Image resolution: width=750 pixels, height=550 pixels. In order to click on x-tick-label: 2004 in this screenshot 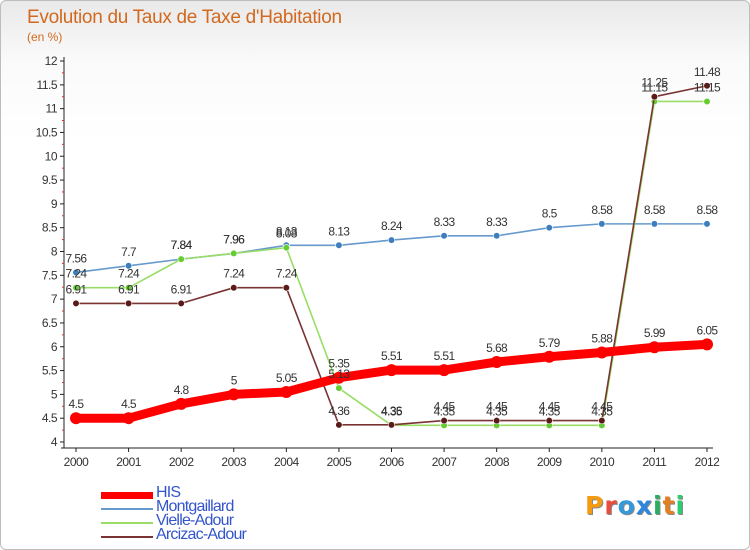, I will do `click(287, 462)`.